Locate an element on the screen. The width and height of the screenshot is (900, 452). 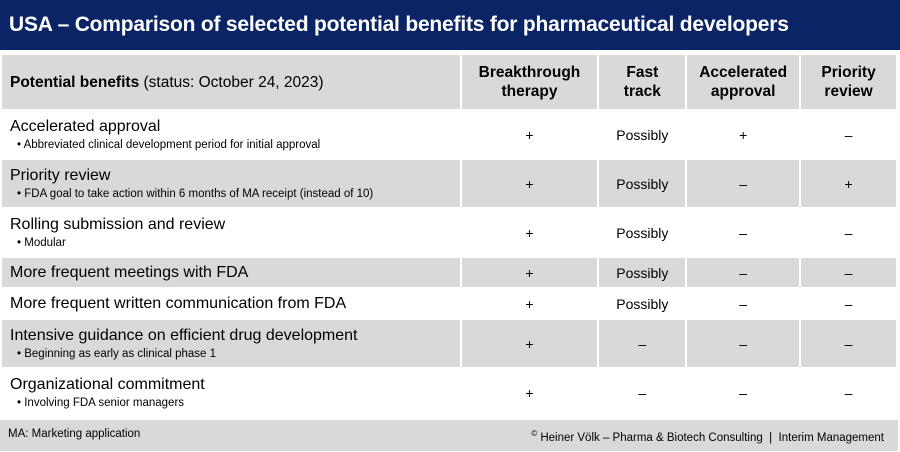
benefit-cell: More frequent meetings with FDA is located at coordinates (231, 272).